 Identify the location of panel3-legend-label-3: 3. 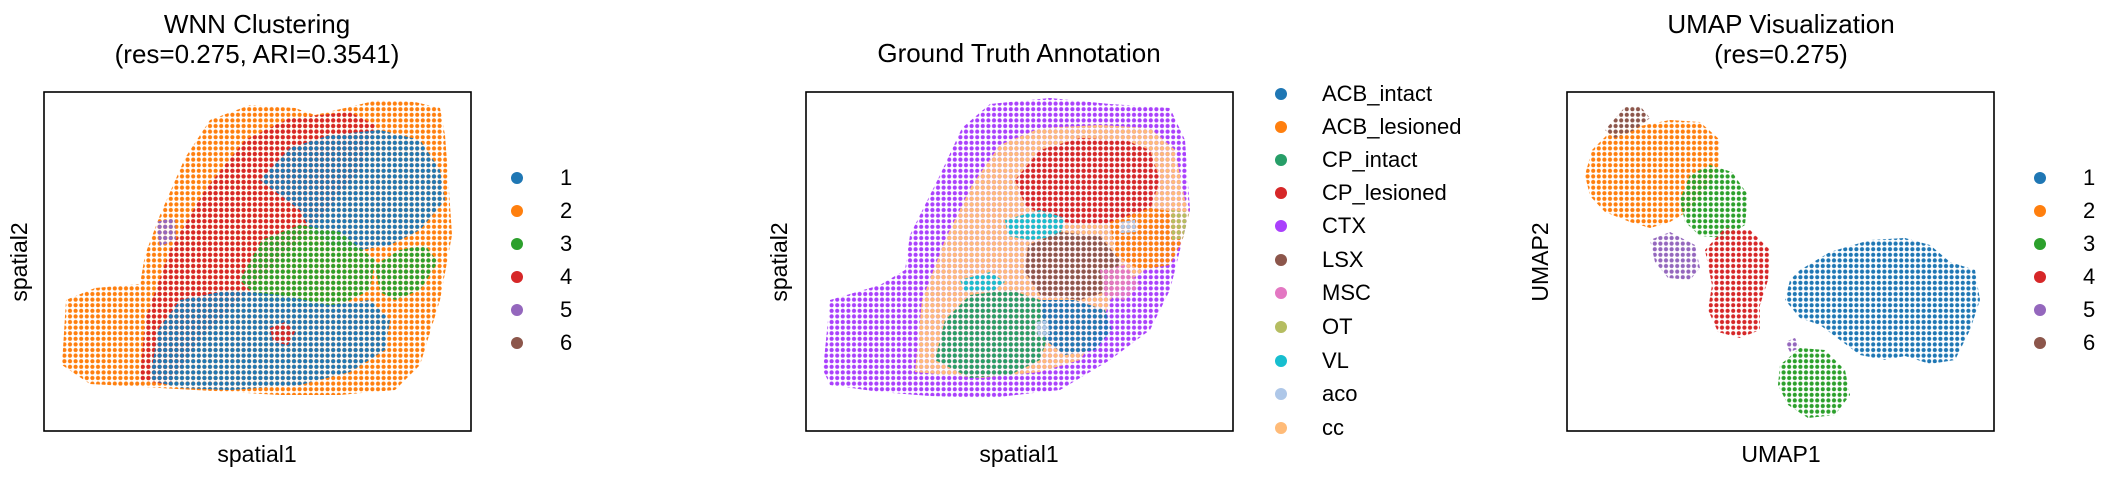
(2089, 243).